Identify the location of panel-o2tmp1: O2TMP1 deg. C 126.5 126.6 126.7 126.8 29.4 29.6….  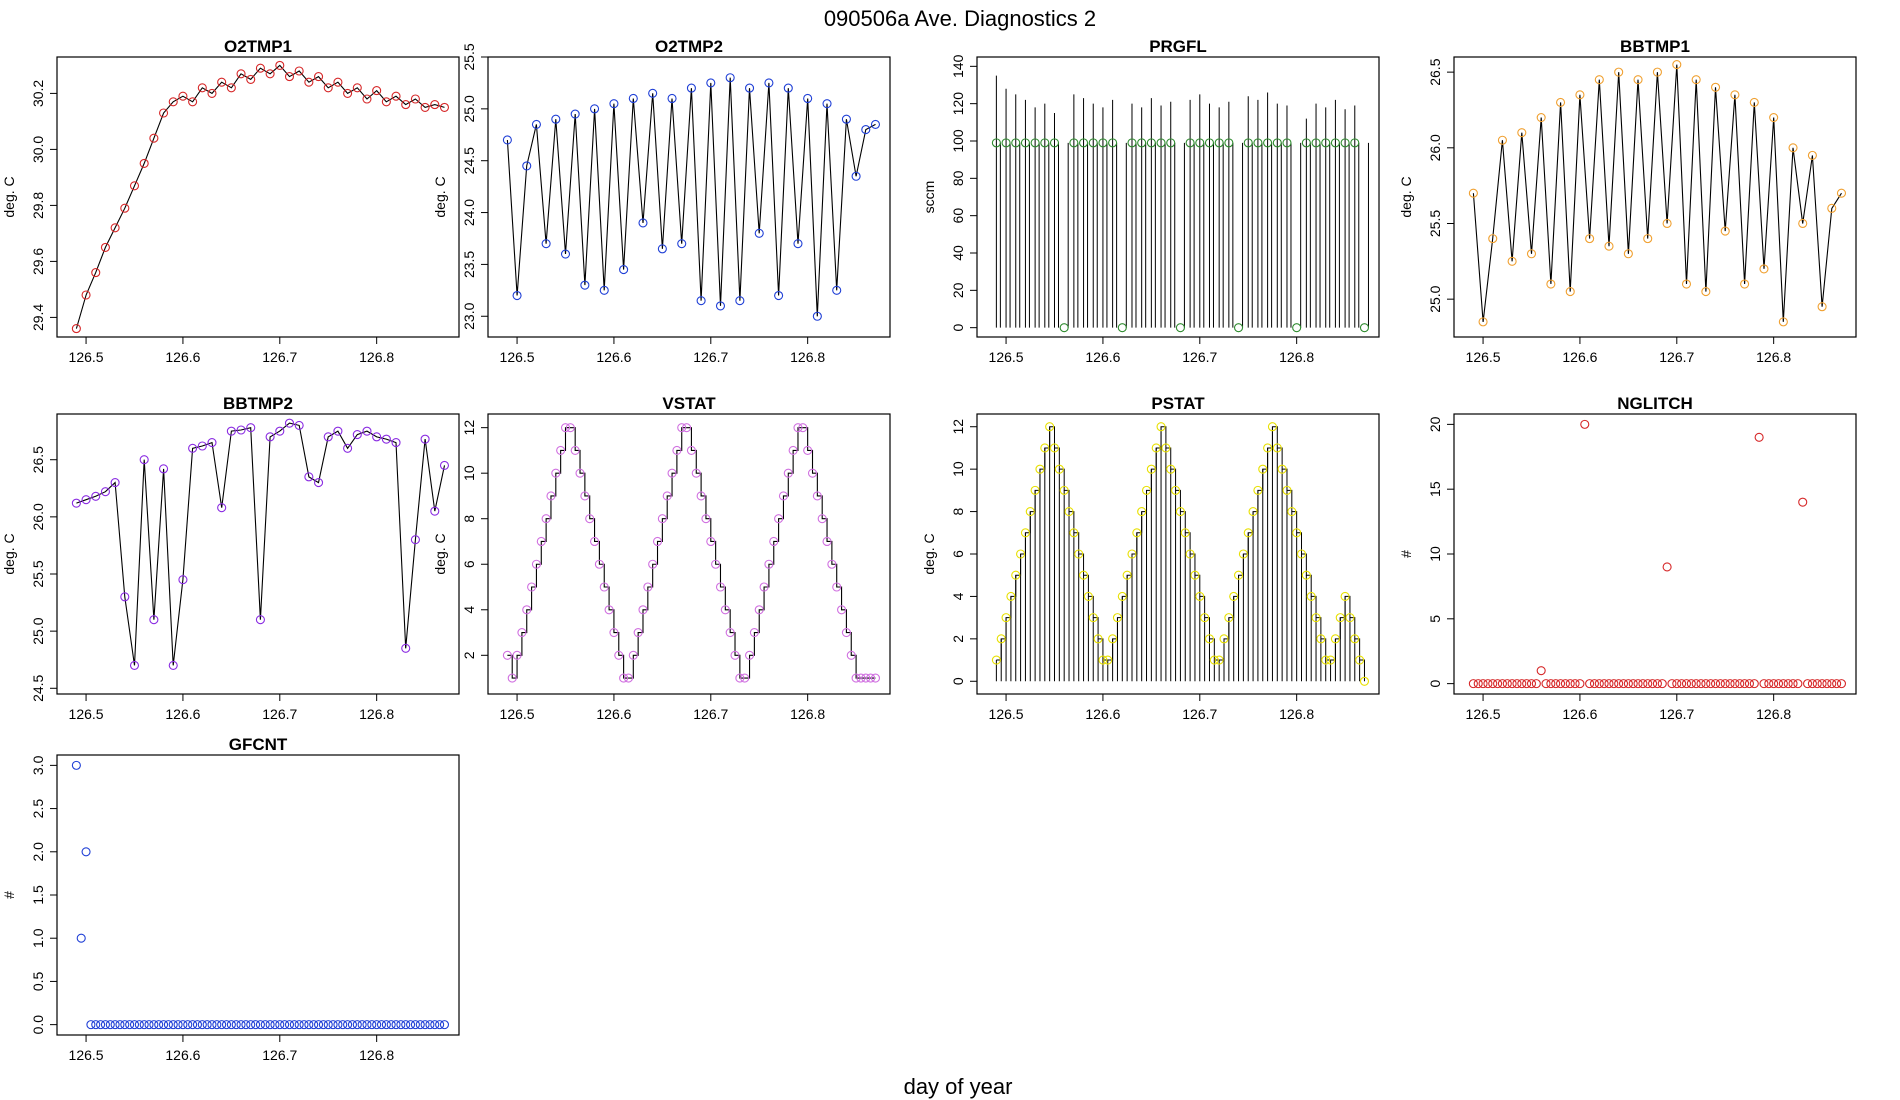
(230, 201).